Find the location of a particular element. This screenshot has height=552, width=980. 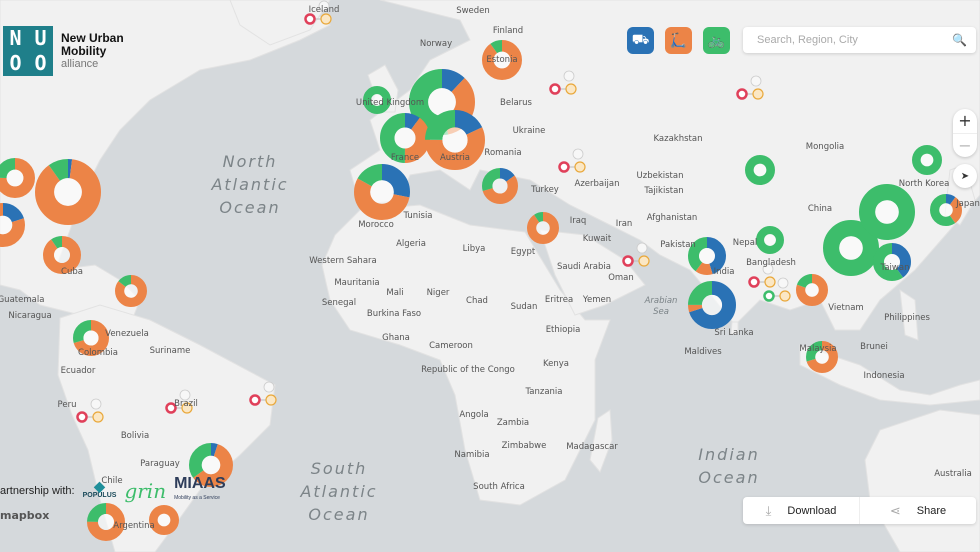

download-button: ⤓ Download is located at coordinates (801, 510).